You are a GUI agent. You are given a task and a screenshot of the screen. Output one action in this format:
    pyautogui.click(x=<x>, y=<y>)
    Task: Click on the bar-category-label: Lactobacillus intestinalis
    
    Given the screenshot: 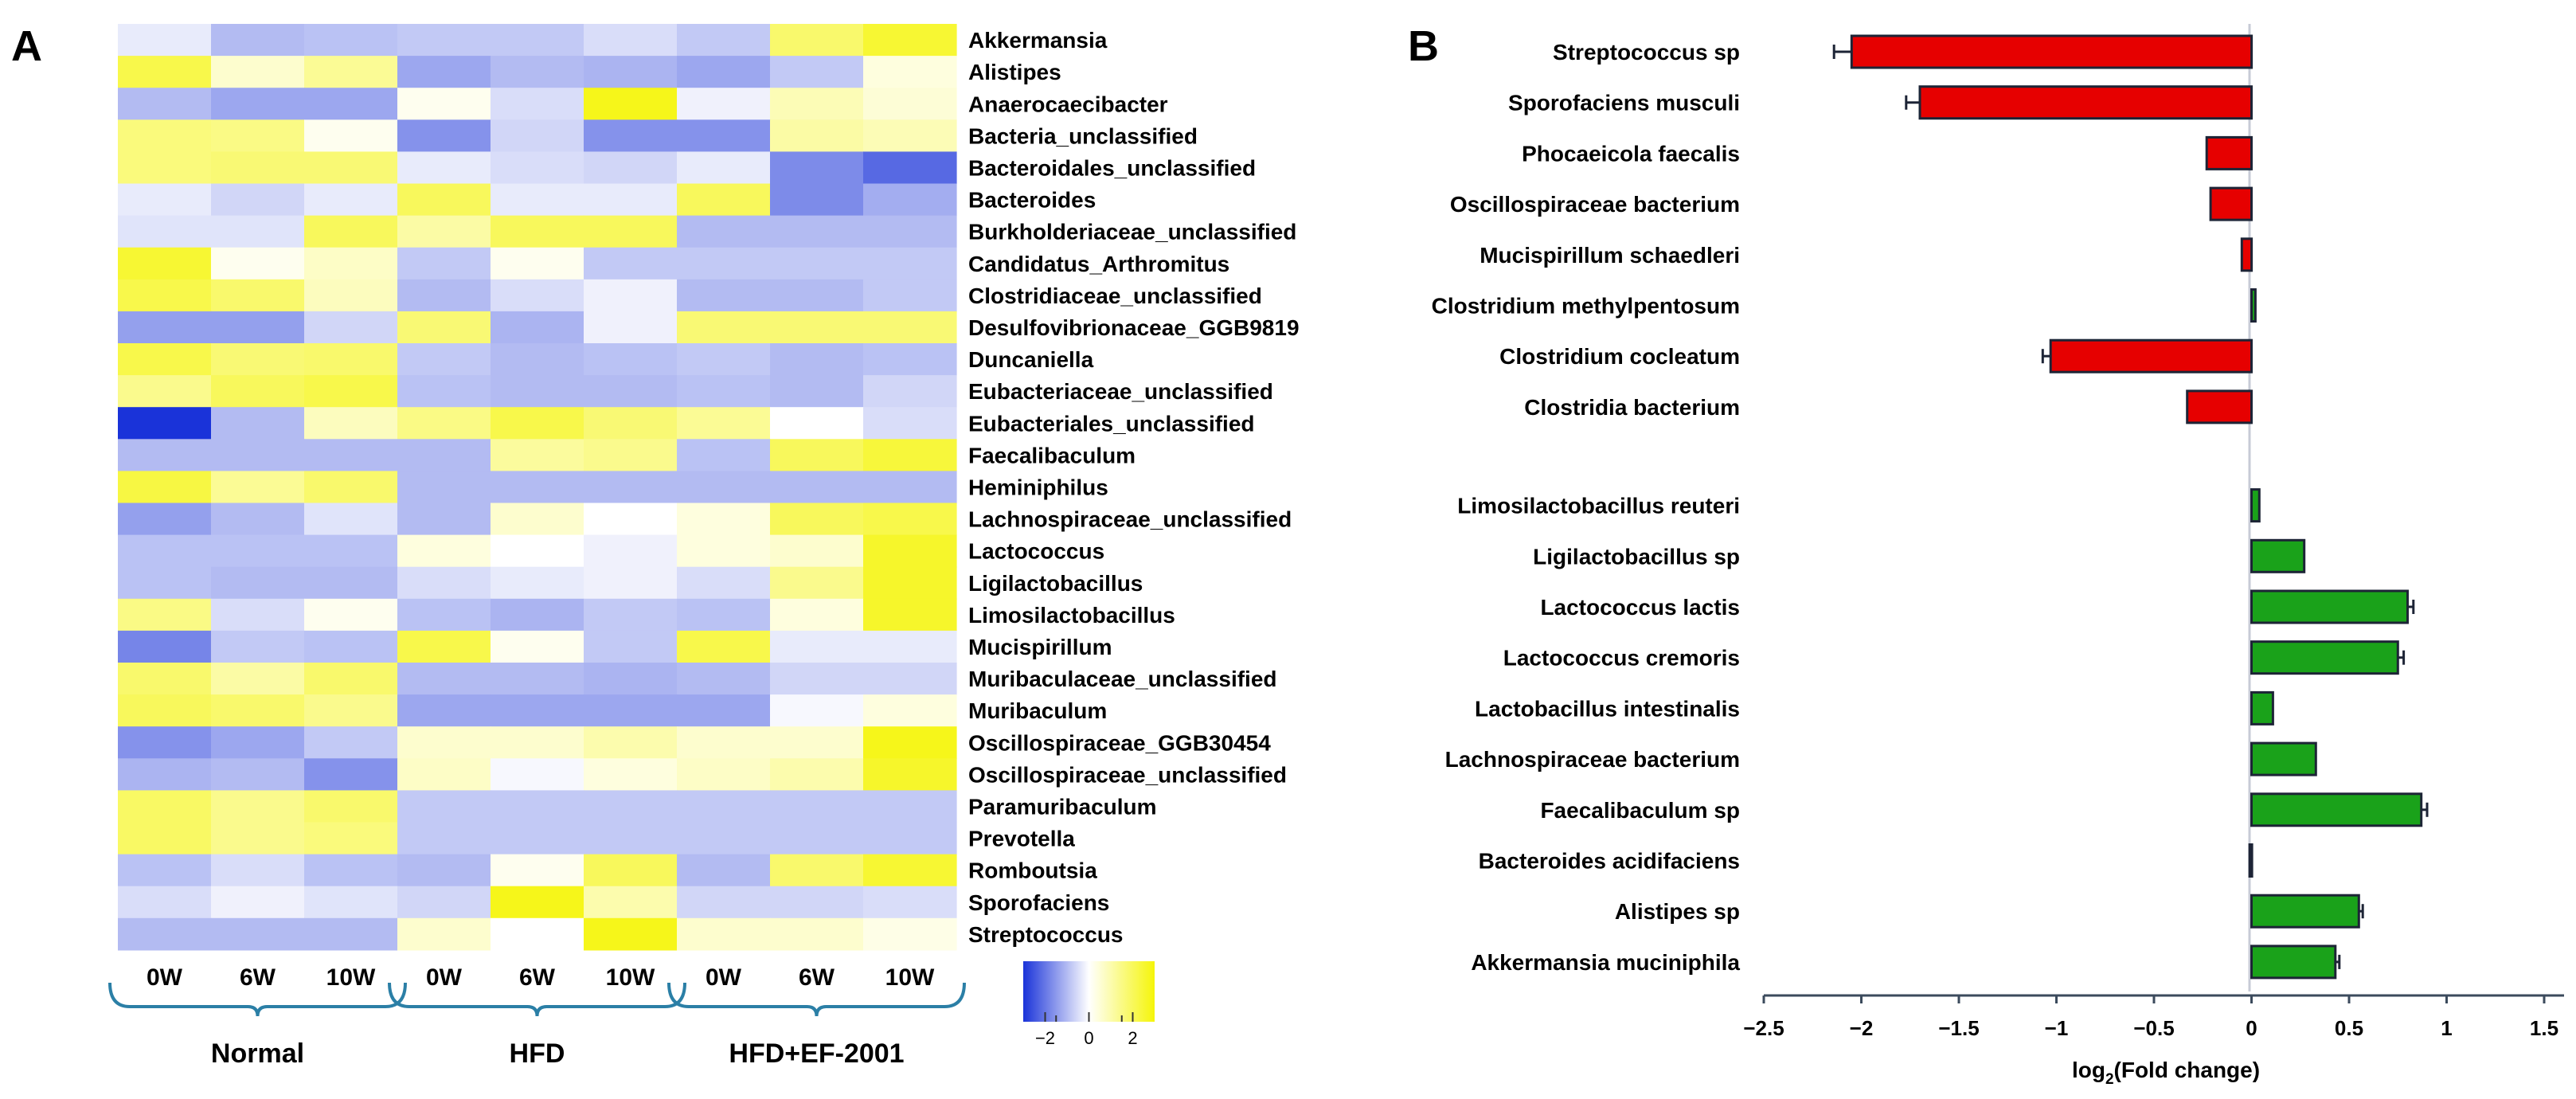 What is the action you would take?
    pyautogui.click(x=1608, y=708)
    